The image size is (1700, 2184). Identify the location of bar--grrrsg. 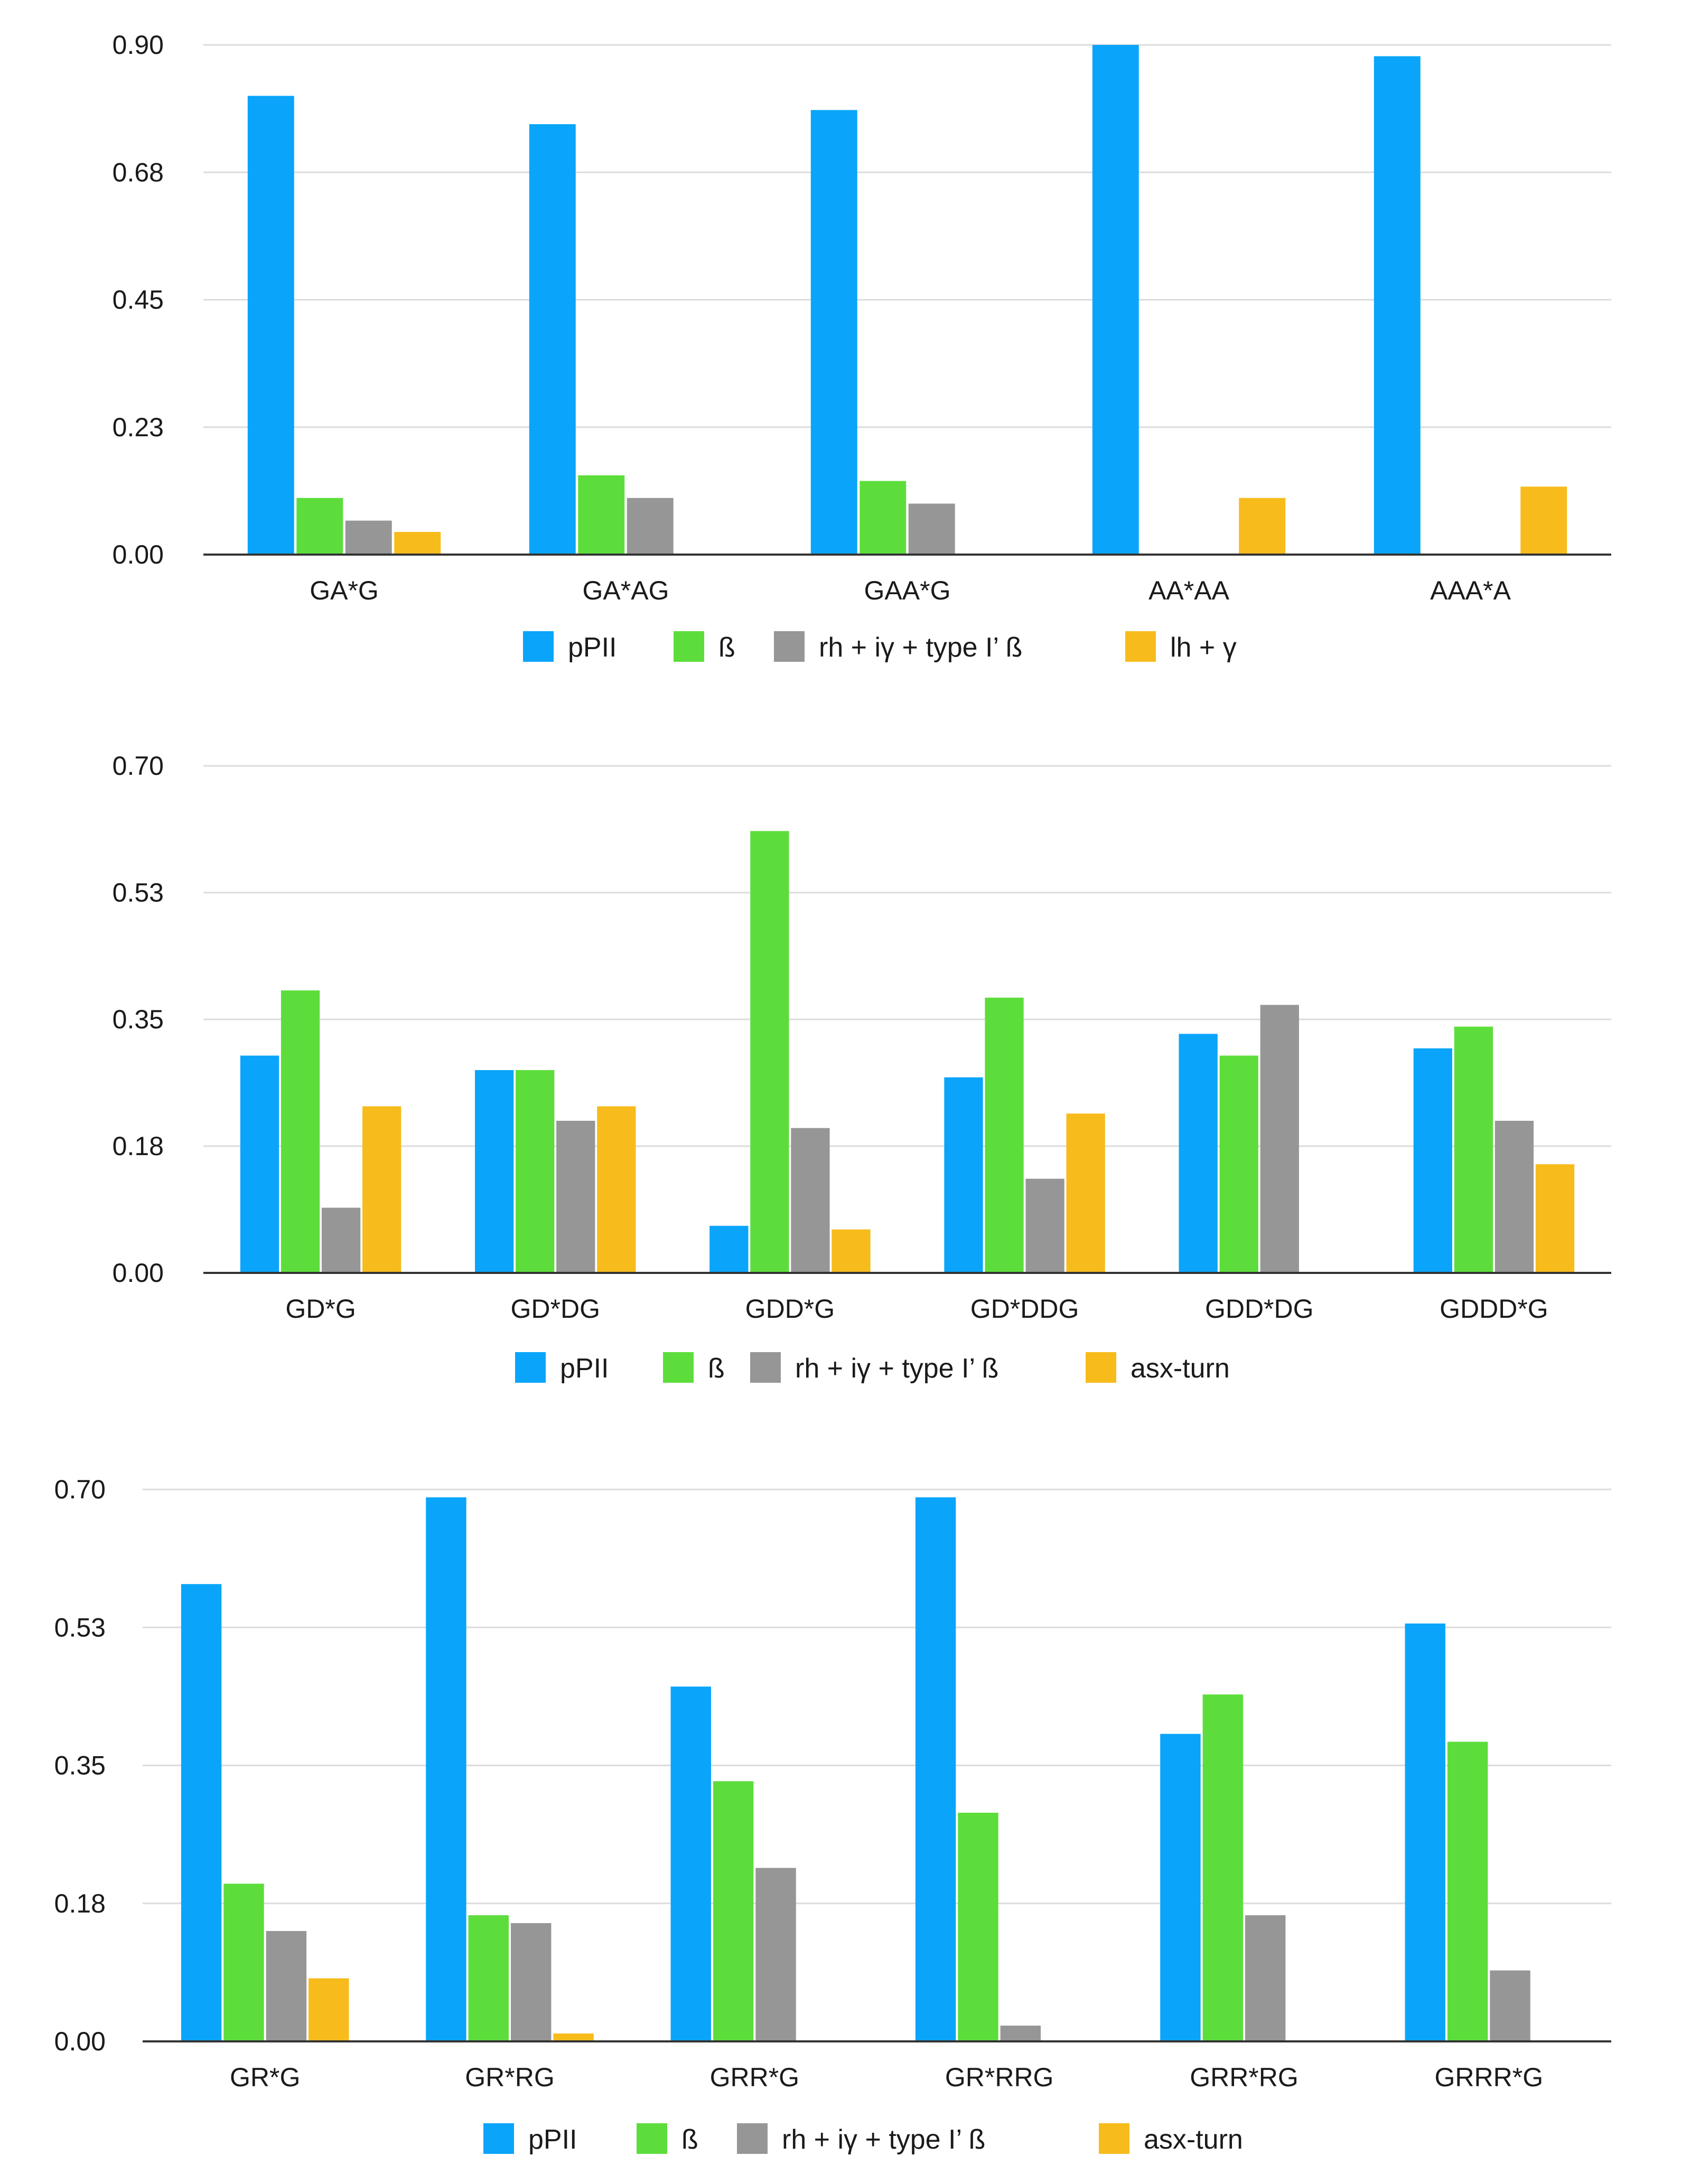
(1467, 1891).